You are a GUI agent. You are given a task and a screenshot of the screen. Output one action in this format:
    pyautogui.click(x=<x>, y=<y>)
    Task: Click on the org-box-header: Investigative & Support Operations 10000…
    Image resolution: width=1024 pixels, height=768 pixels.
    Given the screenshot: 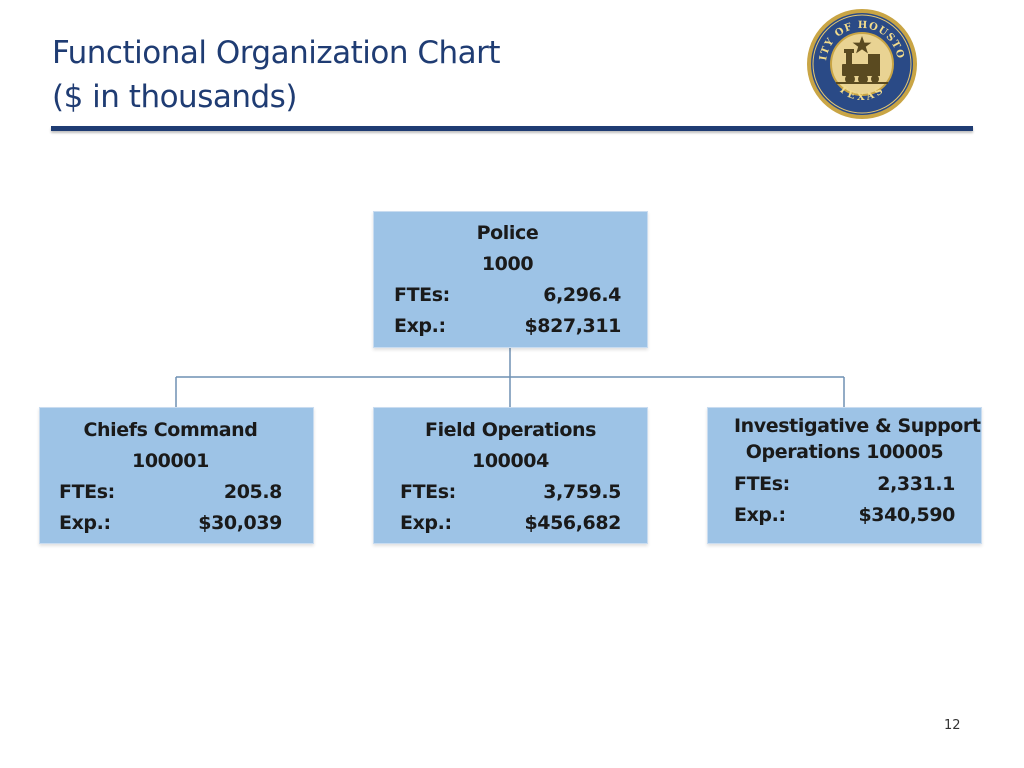 What is the action you would take?
    pyautogui.click(x=857, y=439)
    